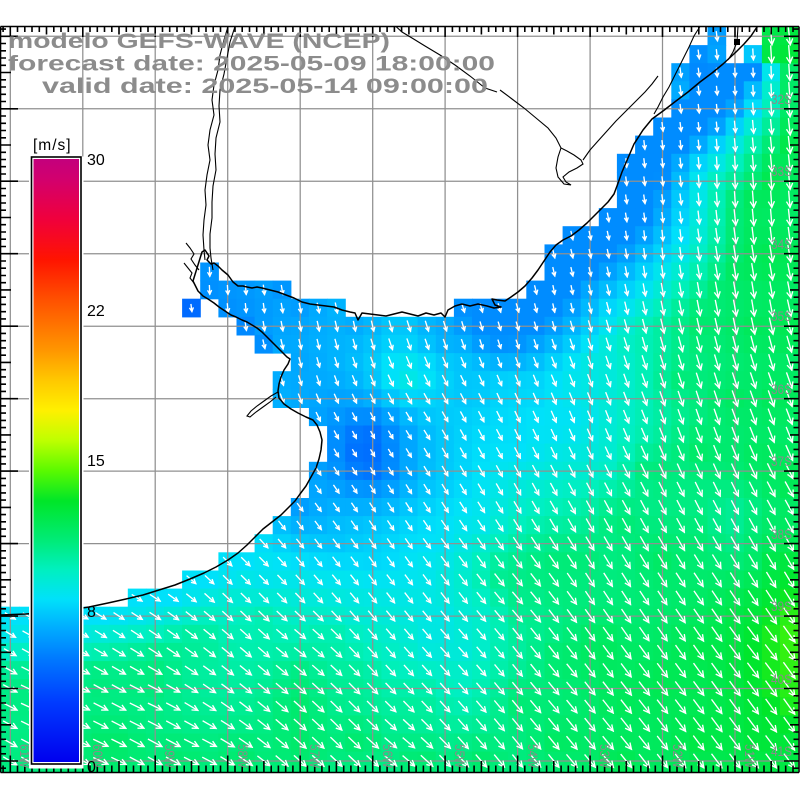  I want to click on svg-text: 40S, so click(781, 679).